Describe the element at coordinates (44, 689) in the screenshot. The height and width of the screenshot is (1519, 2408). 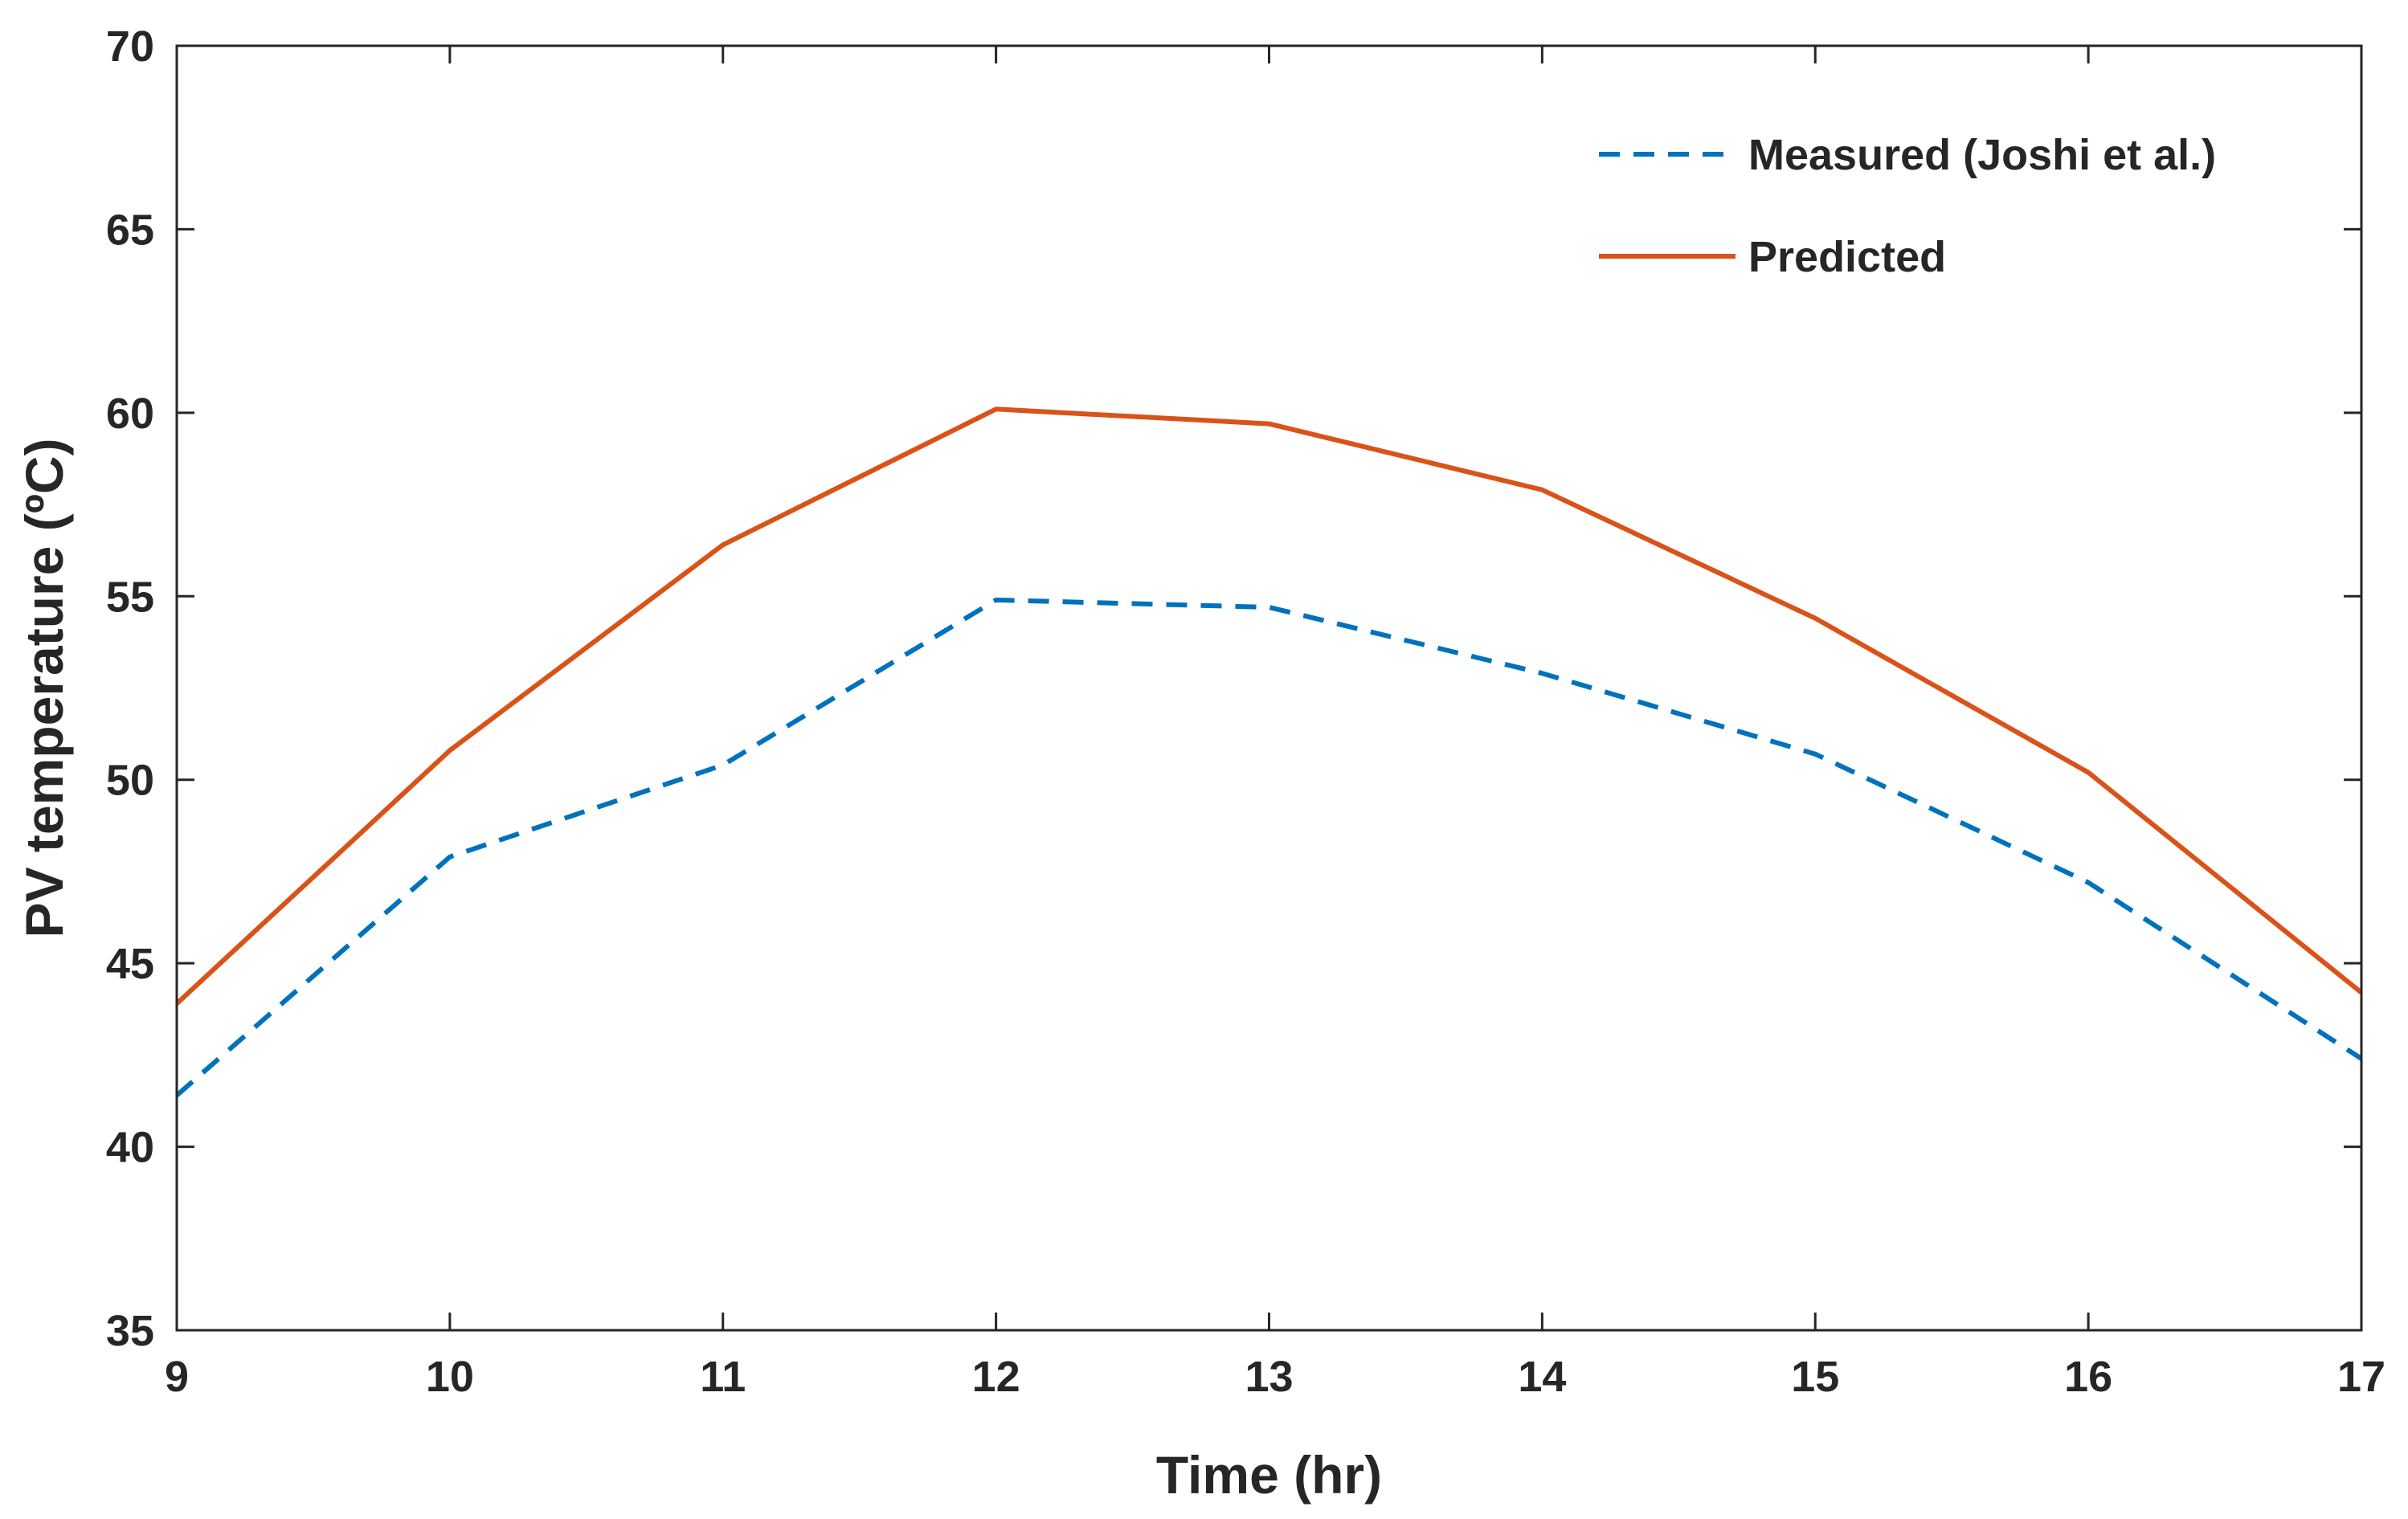
I see `y-axis-title: PV temperature (ºC)` at that location.